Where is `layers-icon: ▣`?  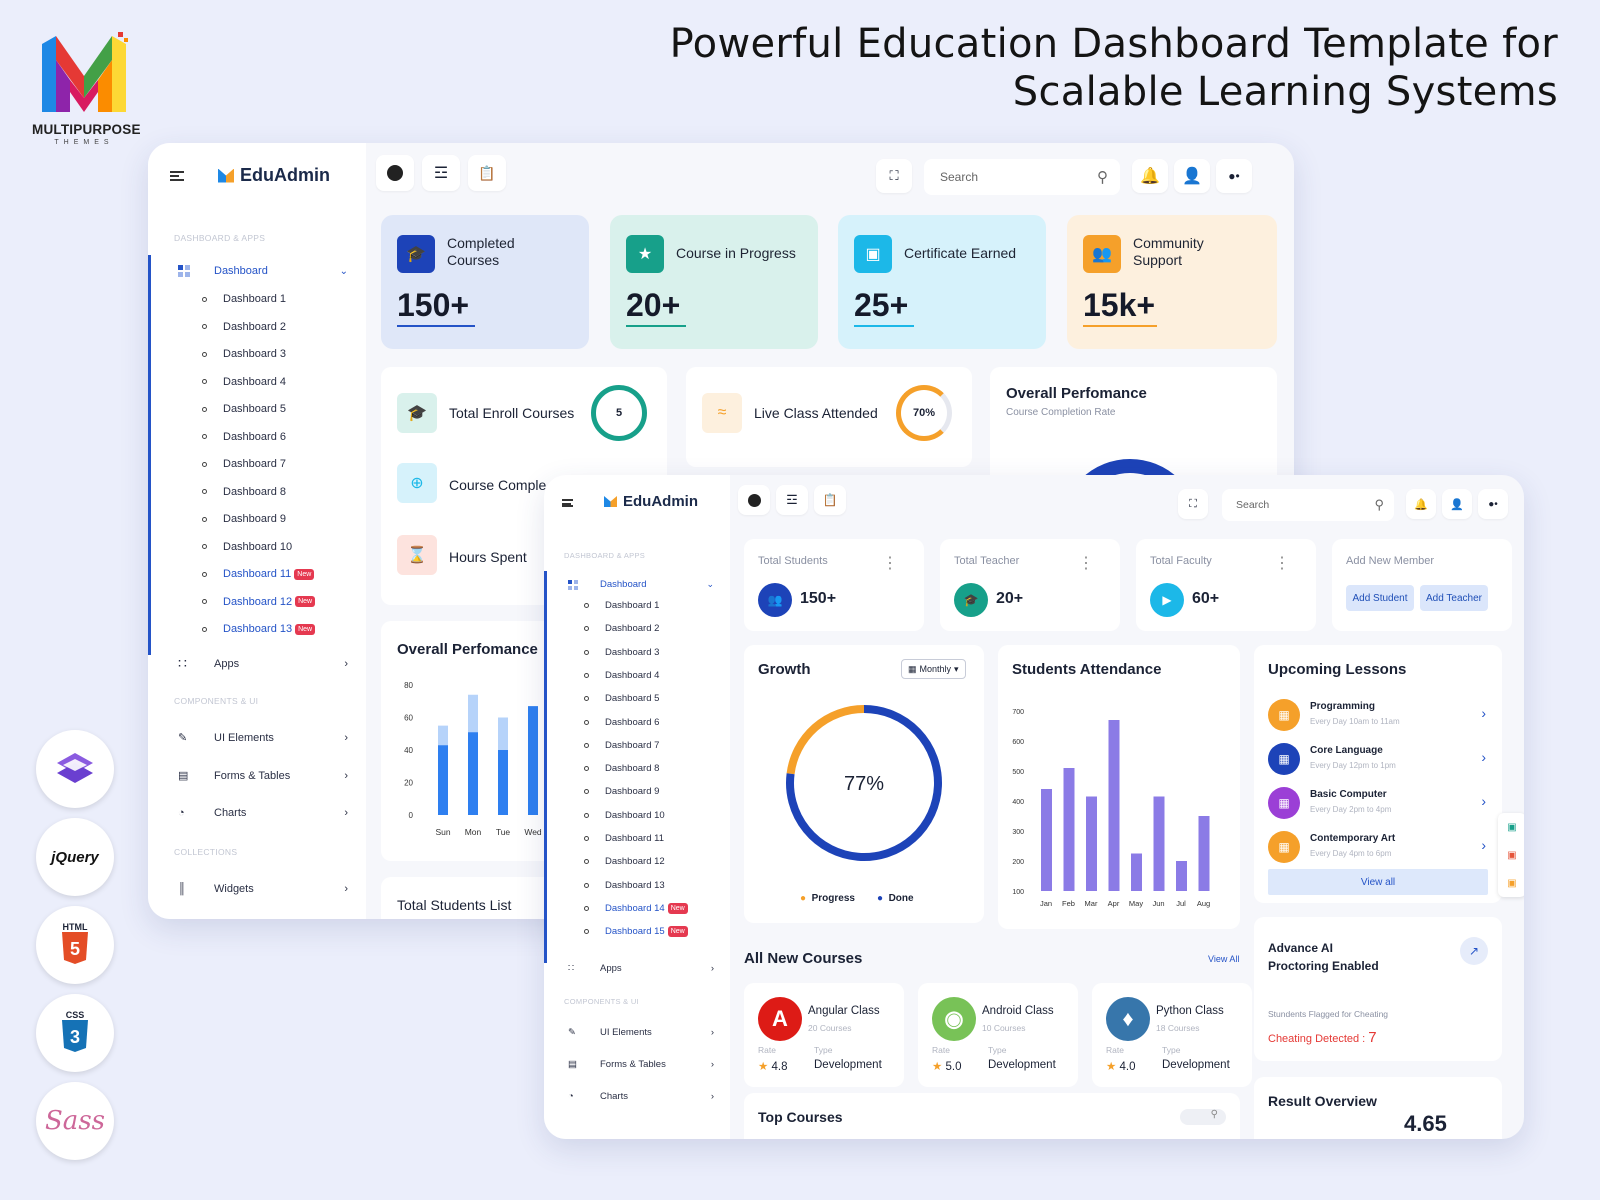
layers-icon: ▣ is located at coordinates (1512, 883).